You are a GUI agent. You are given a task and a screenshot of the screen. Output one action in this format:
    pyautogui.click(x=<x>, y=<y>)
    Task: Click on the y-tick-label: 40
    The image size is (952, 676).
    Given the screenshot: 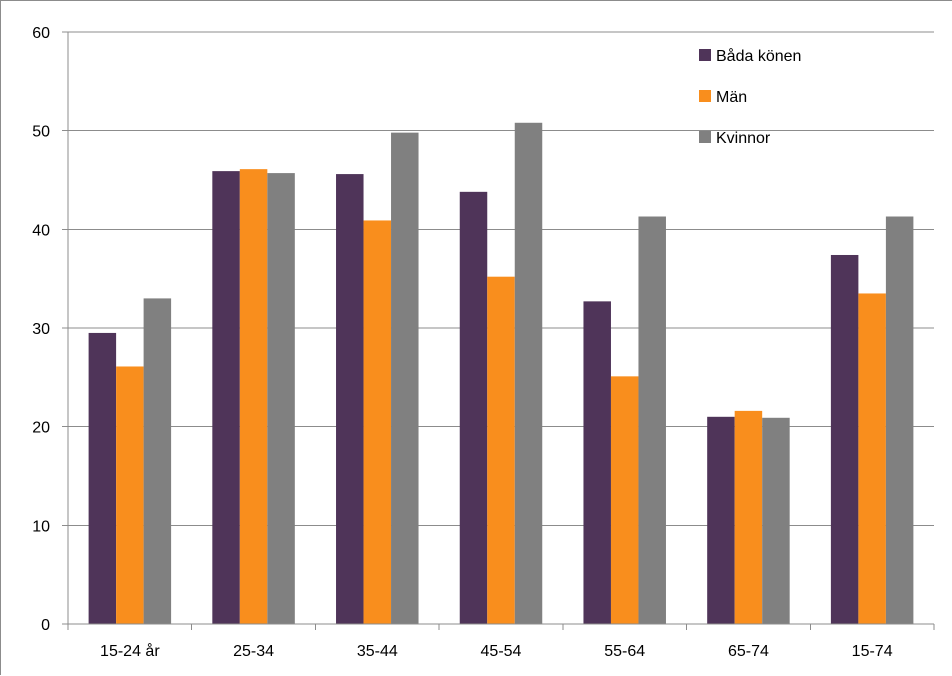 What is the action you would take?
    pyautogui.click(x=41, y=230)
    